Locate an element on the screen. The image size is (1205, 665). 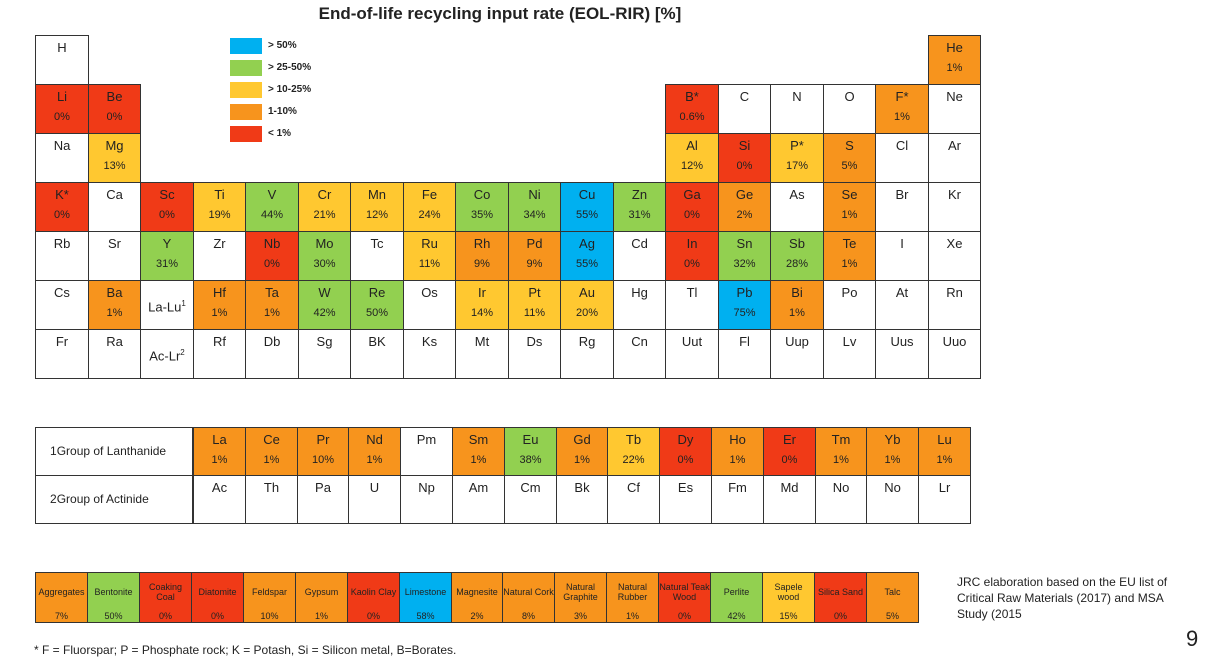
material-name: Diatomite is located at coordinates (217, 591).